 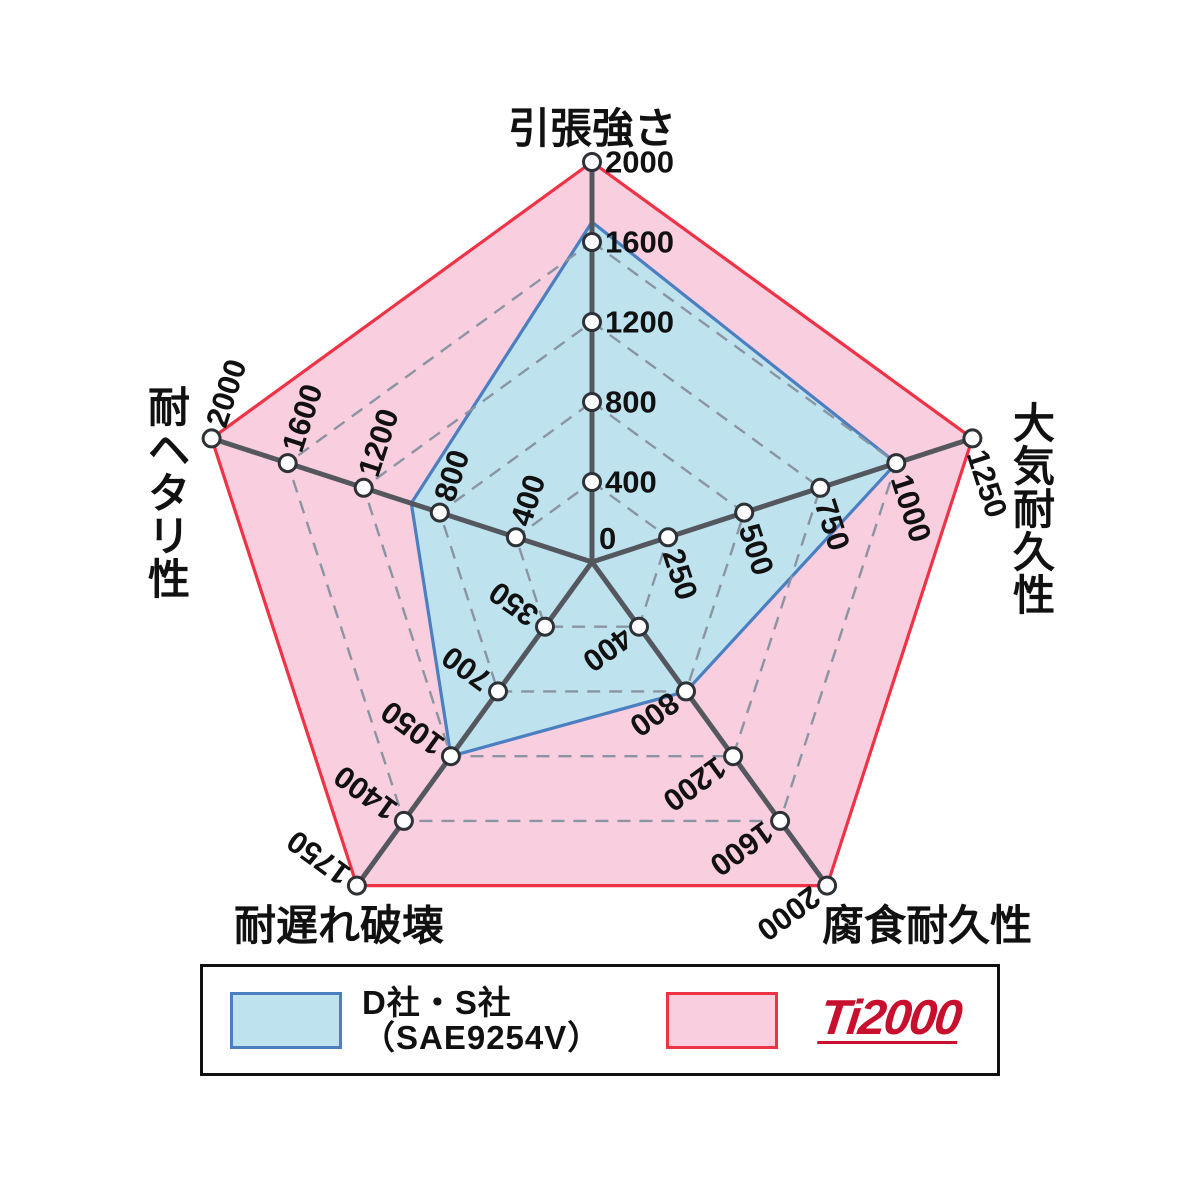 What do you see at coordinates (286, 1020) in the screenshot?
I see `legend-swatch-d-company` at bounding box center [286, 1020].